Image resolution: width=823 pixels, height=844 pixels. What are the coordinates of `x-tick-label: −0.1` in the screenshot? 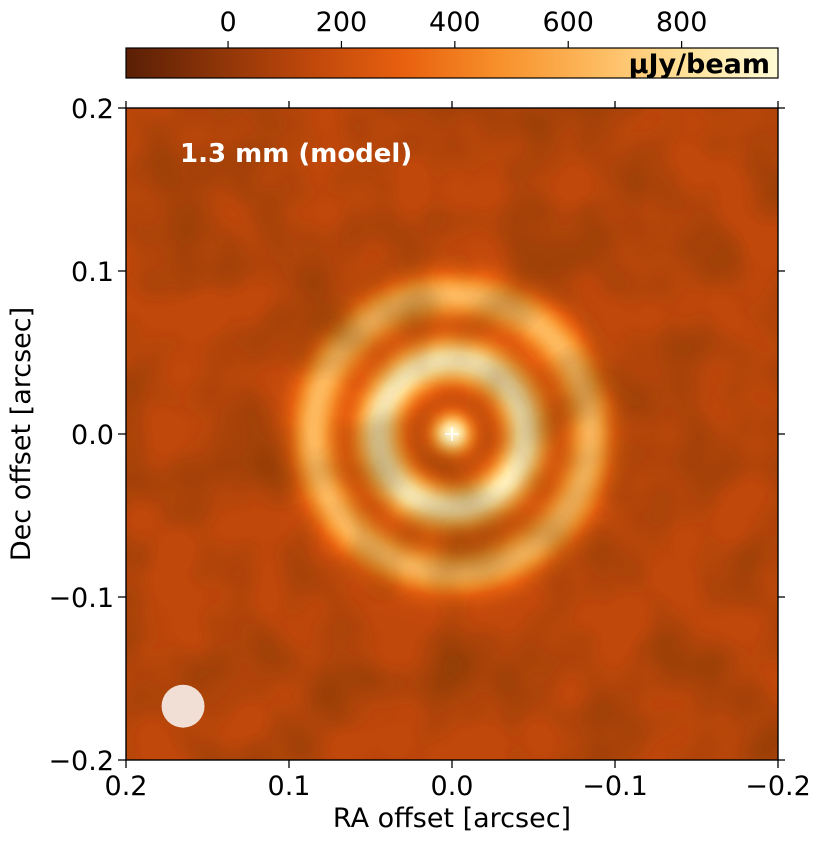 It's located at (615, 786).